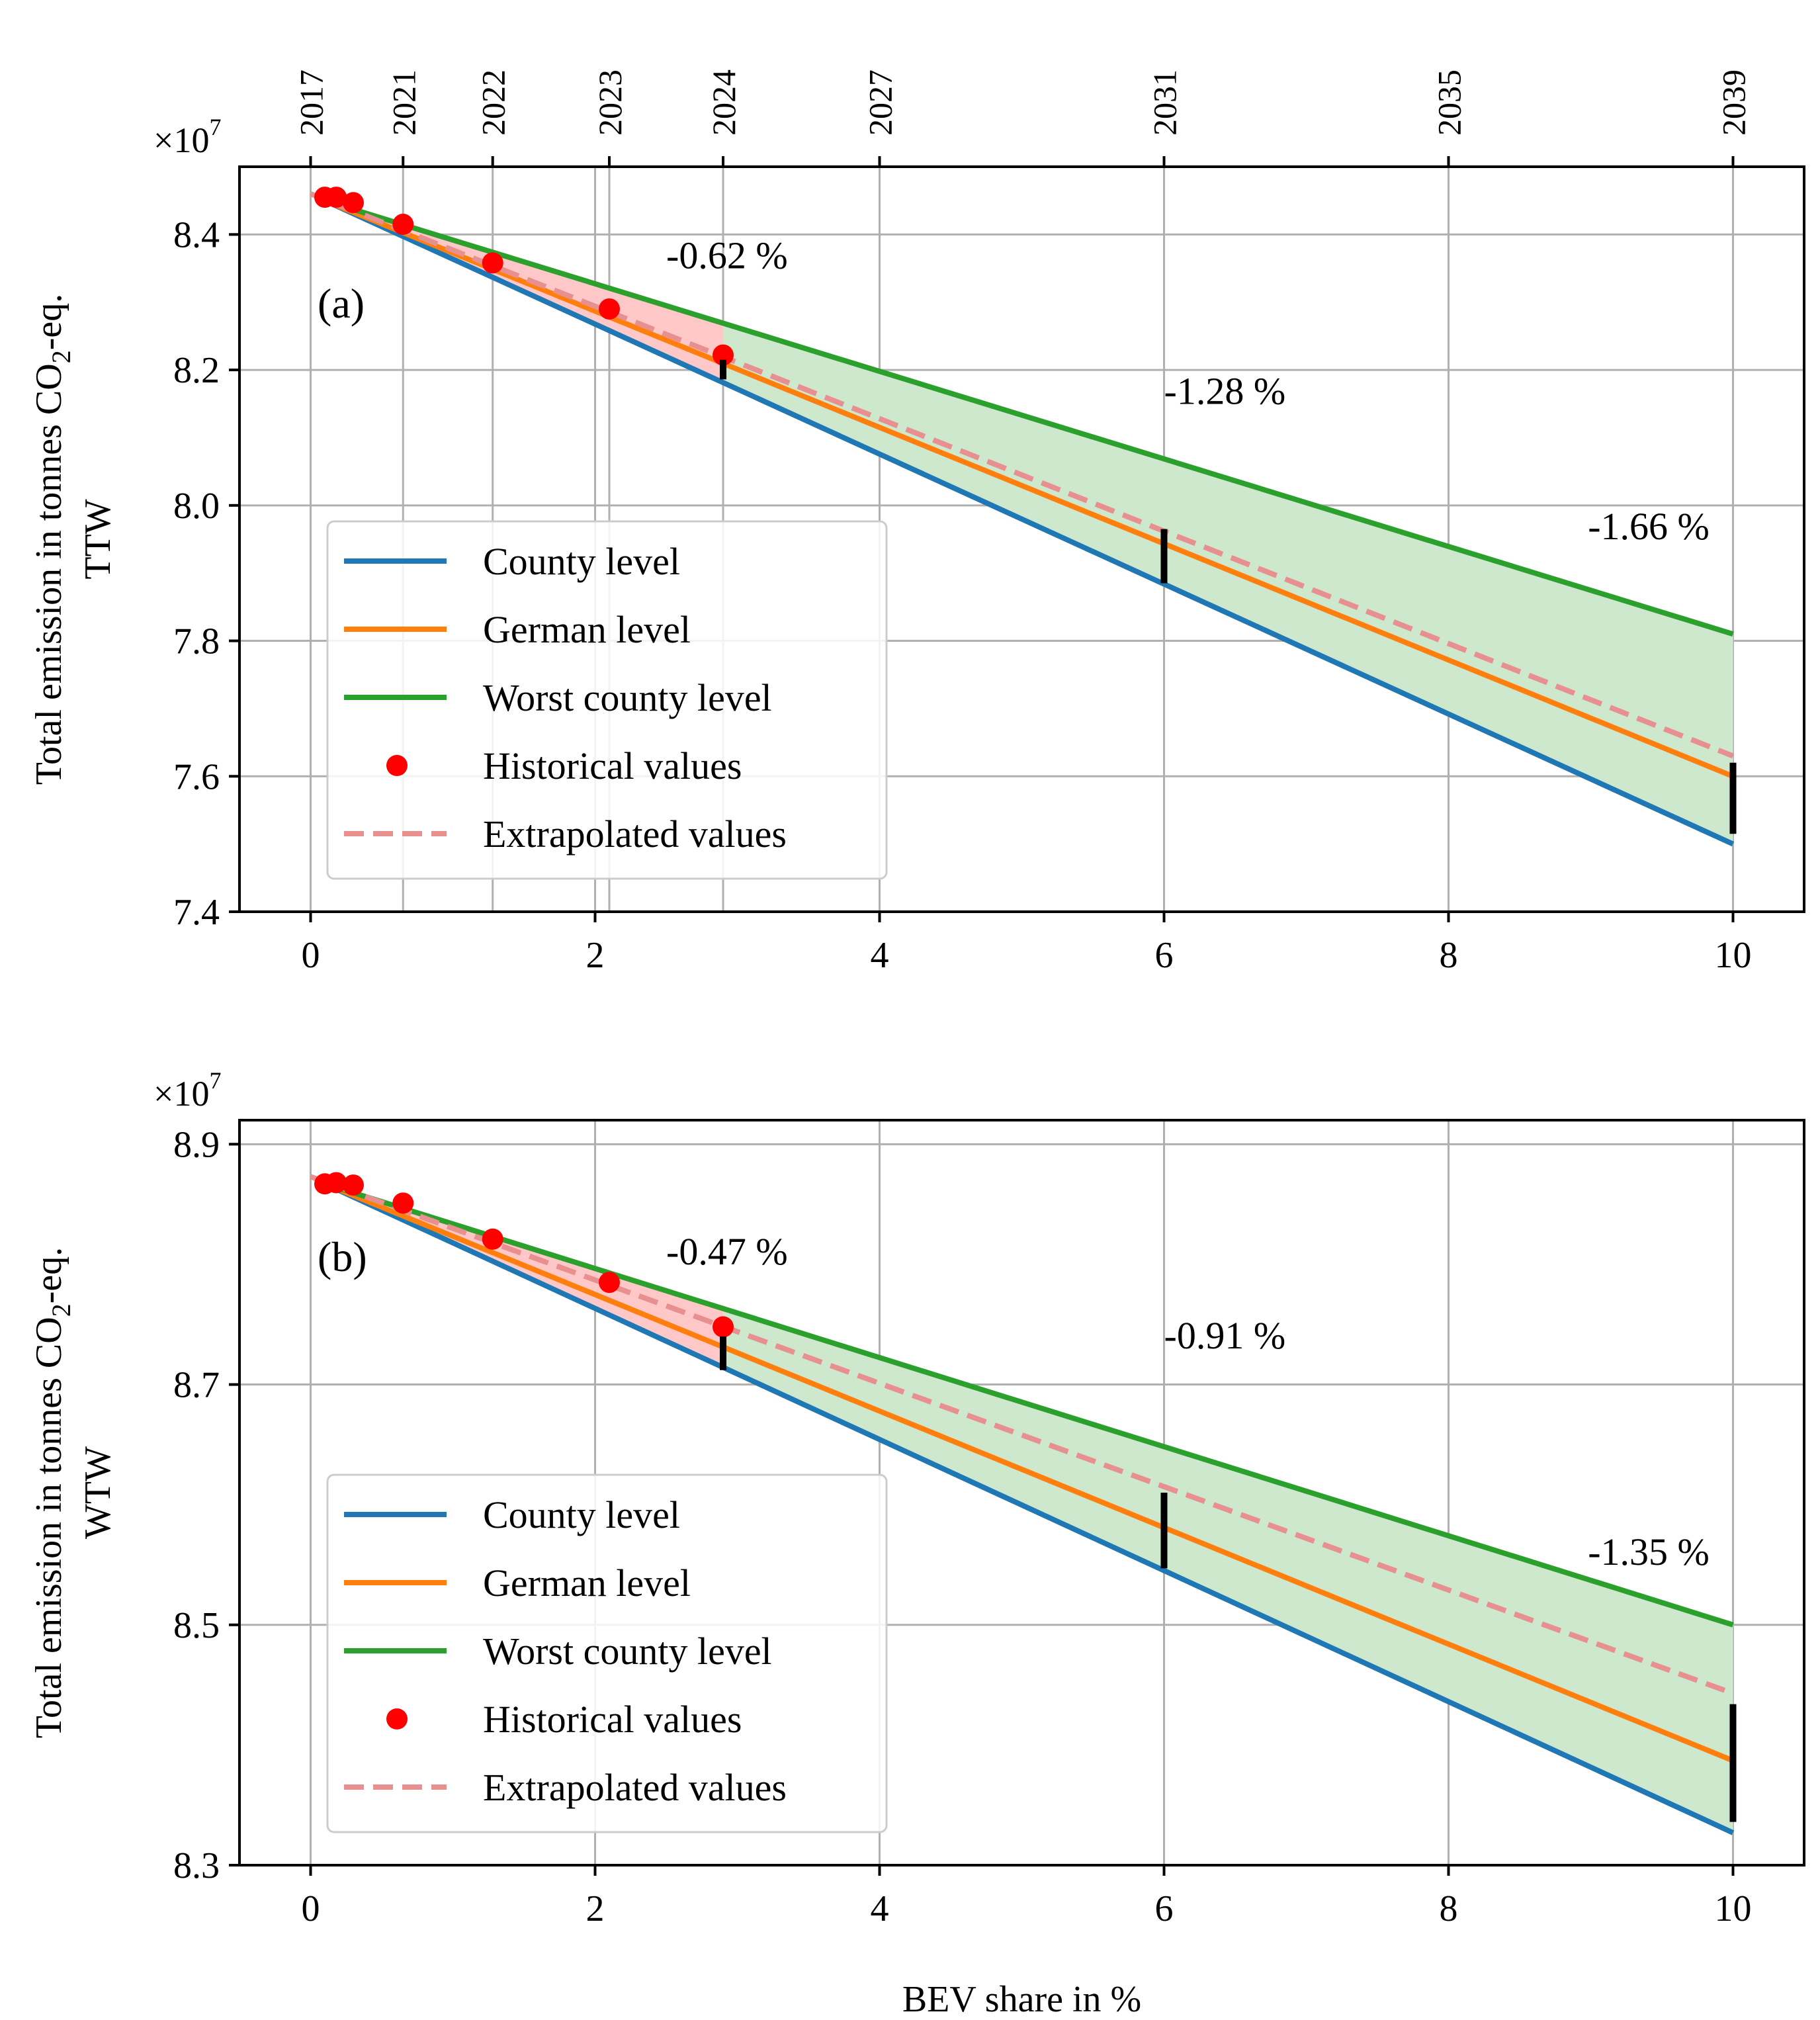 The image size is (1820, 2020). Describe the element at coordinates (1023, 118) in the screenshot. I see `top-year-axis: 2017 2021 2022 2023 2024 2027 2031 2035 2039` at that location.